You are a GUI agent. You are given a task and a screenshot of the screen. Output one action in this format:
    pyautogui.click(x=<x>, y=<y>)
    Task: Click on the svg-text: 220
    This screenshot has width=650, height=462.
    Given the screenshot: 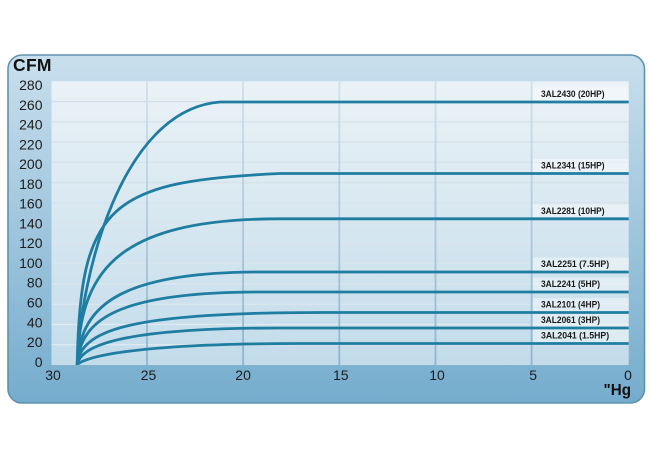 What is the action you would take?
    pyautogui.click(x=31, y=144)
    